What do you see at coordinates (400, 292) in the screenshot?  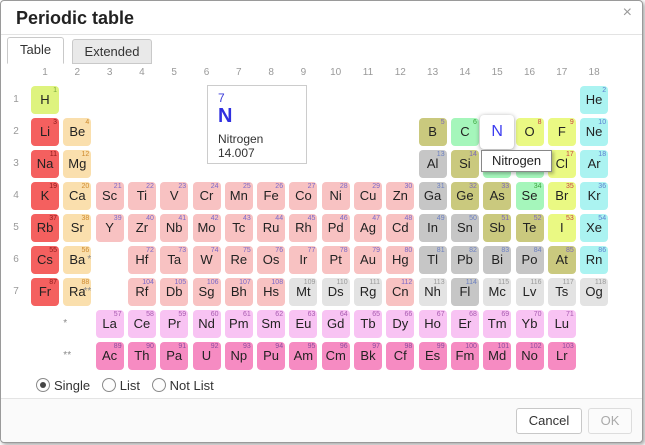 I see `element-cell-Cn: Cn 112` at bounding box center [400, 292].